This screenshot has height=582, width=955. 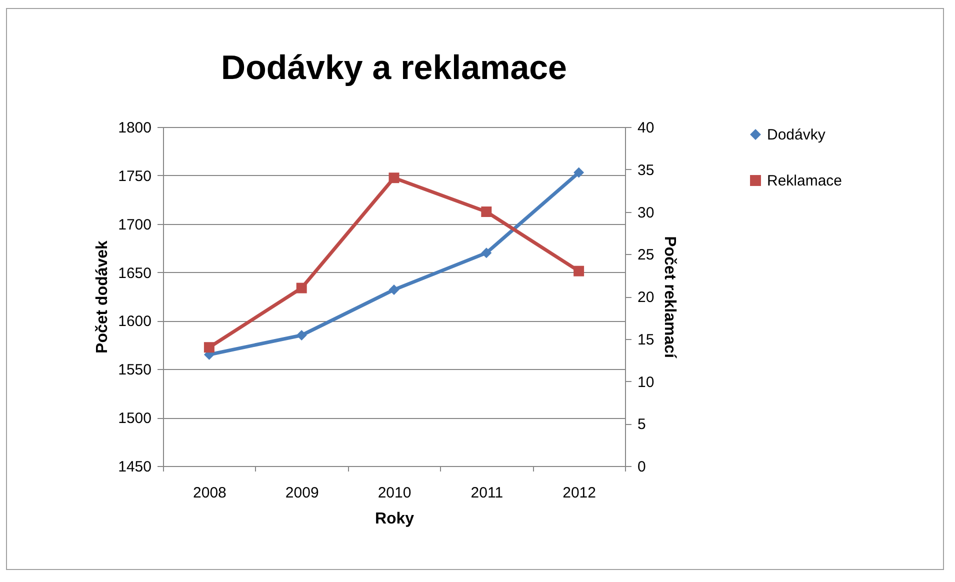 What do you see at coordinates (103, 297) in the screenshot?
I see `y-axis-title: Počet dodávek` at bounding box center [103, 297].